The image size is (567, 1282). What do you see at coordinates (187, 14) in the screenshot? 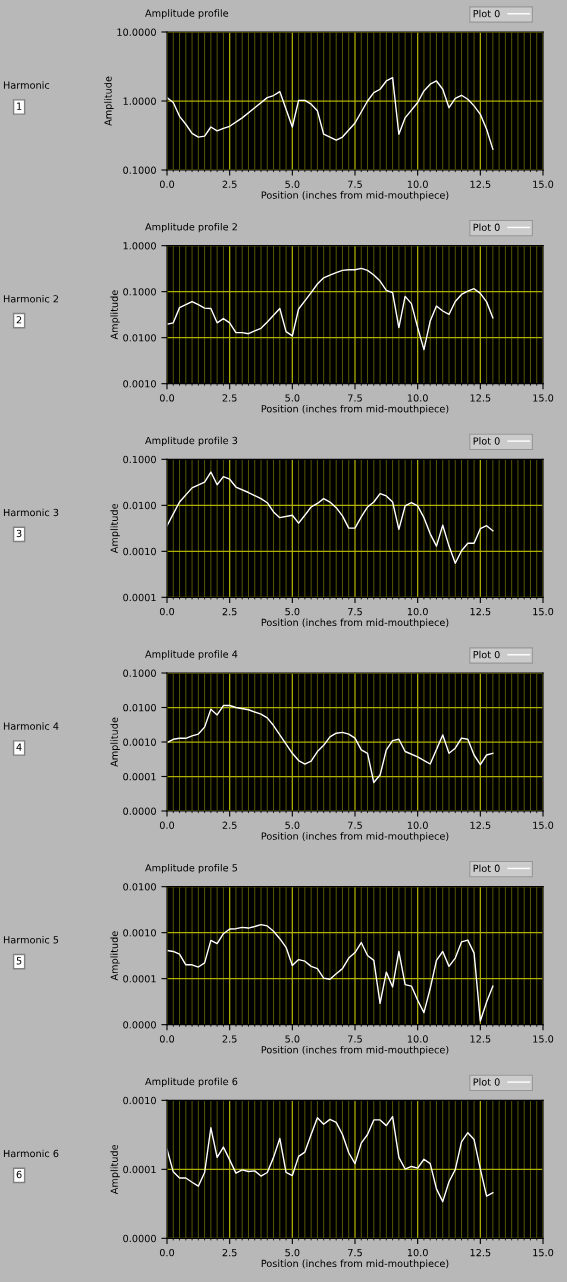
I see `chart-title: Amplitude profile` at bounding box center [187, 14].